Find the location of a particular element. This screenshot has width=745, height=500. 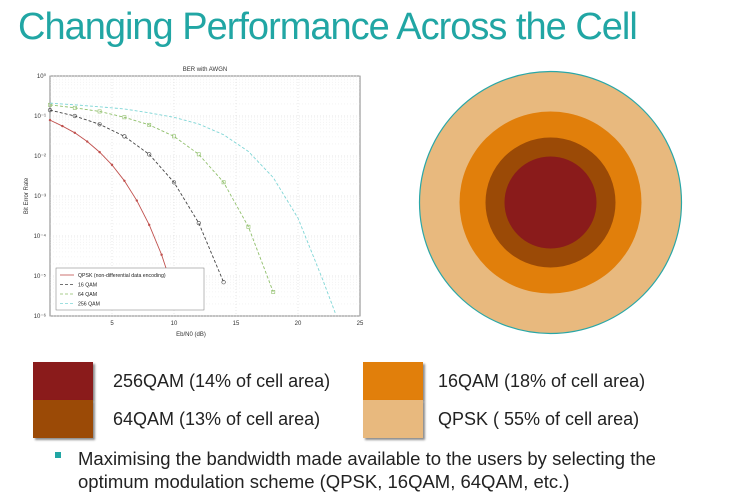

legend-swatch-64qam is located at coordinates (63, 419).